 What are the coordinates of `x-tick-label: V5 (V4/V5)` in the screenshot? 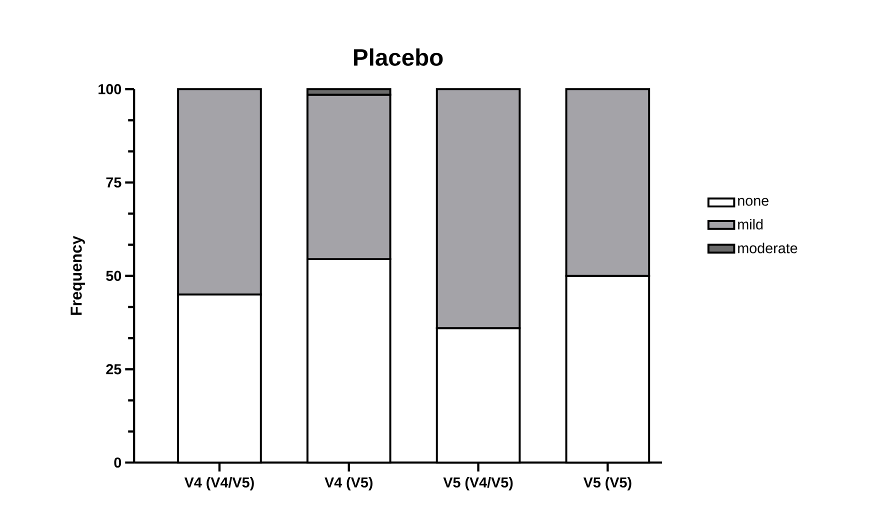 It's located at (478, 483).